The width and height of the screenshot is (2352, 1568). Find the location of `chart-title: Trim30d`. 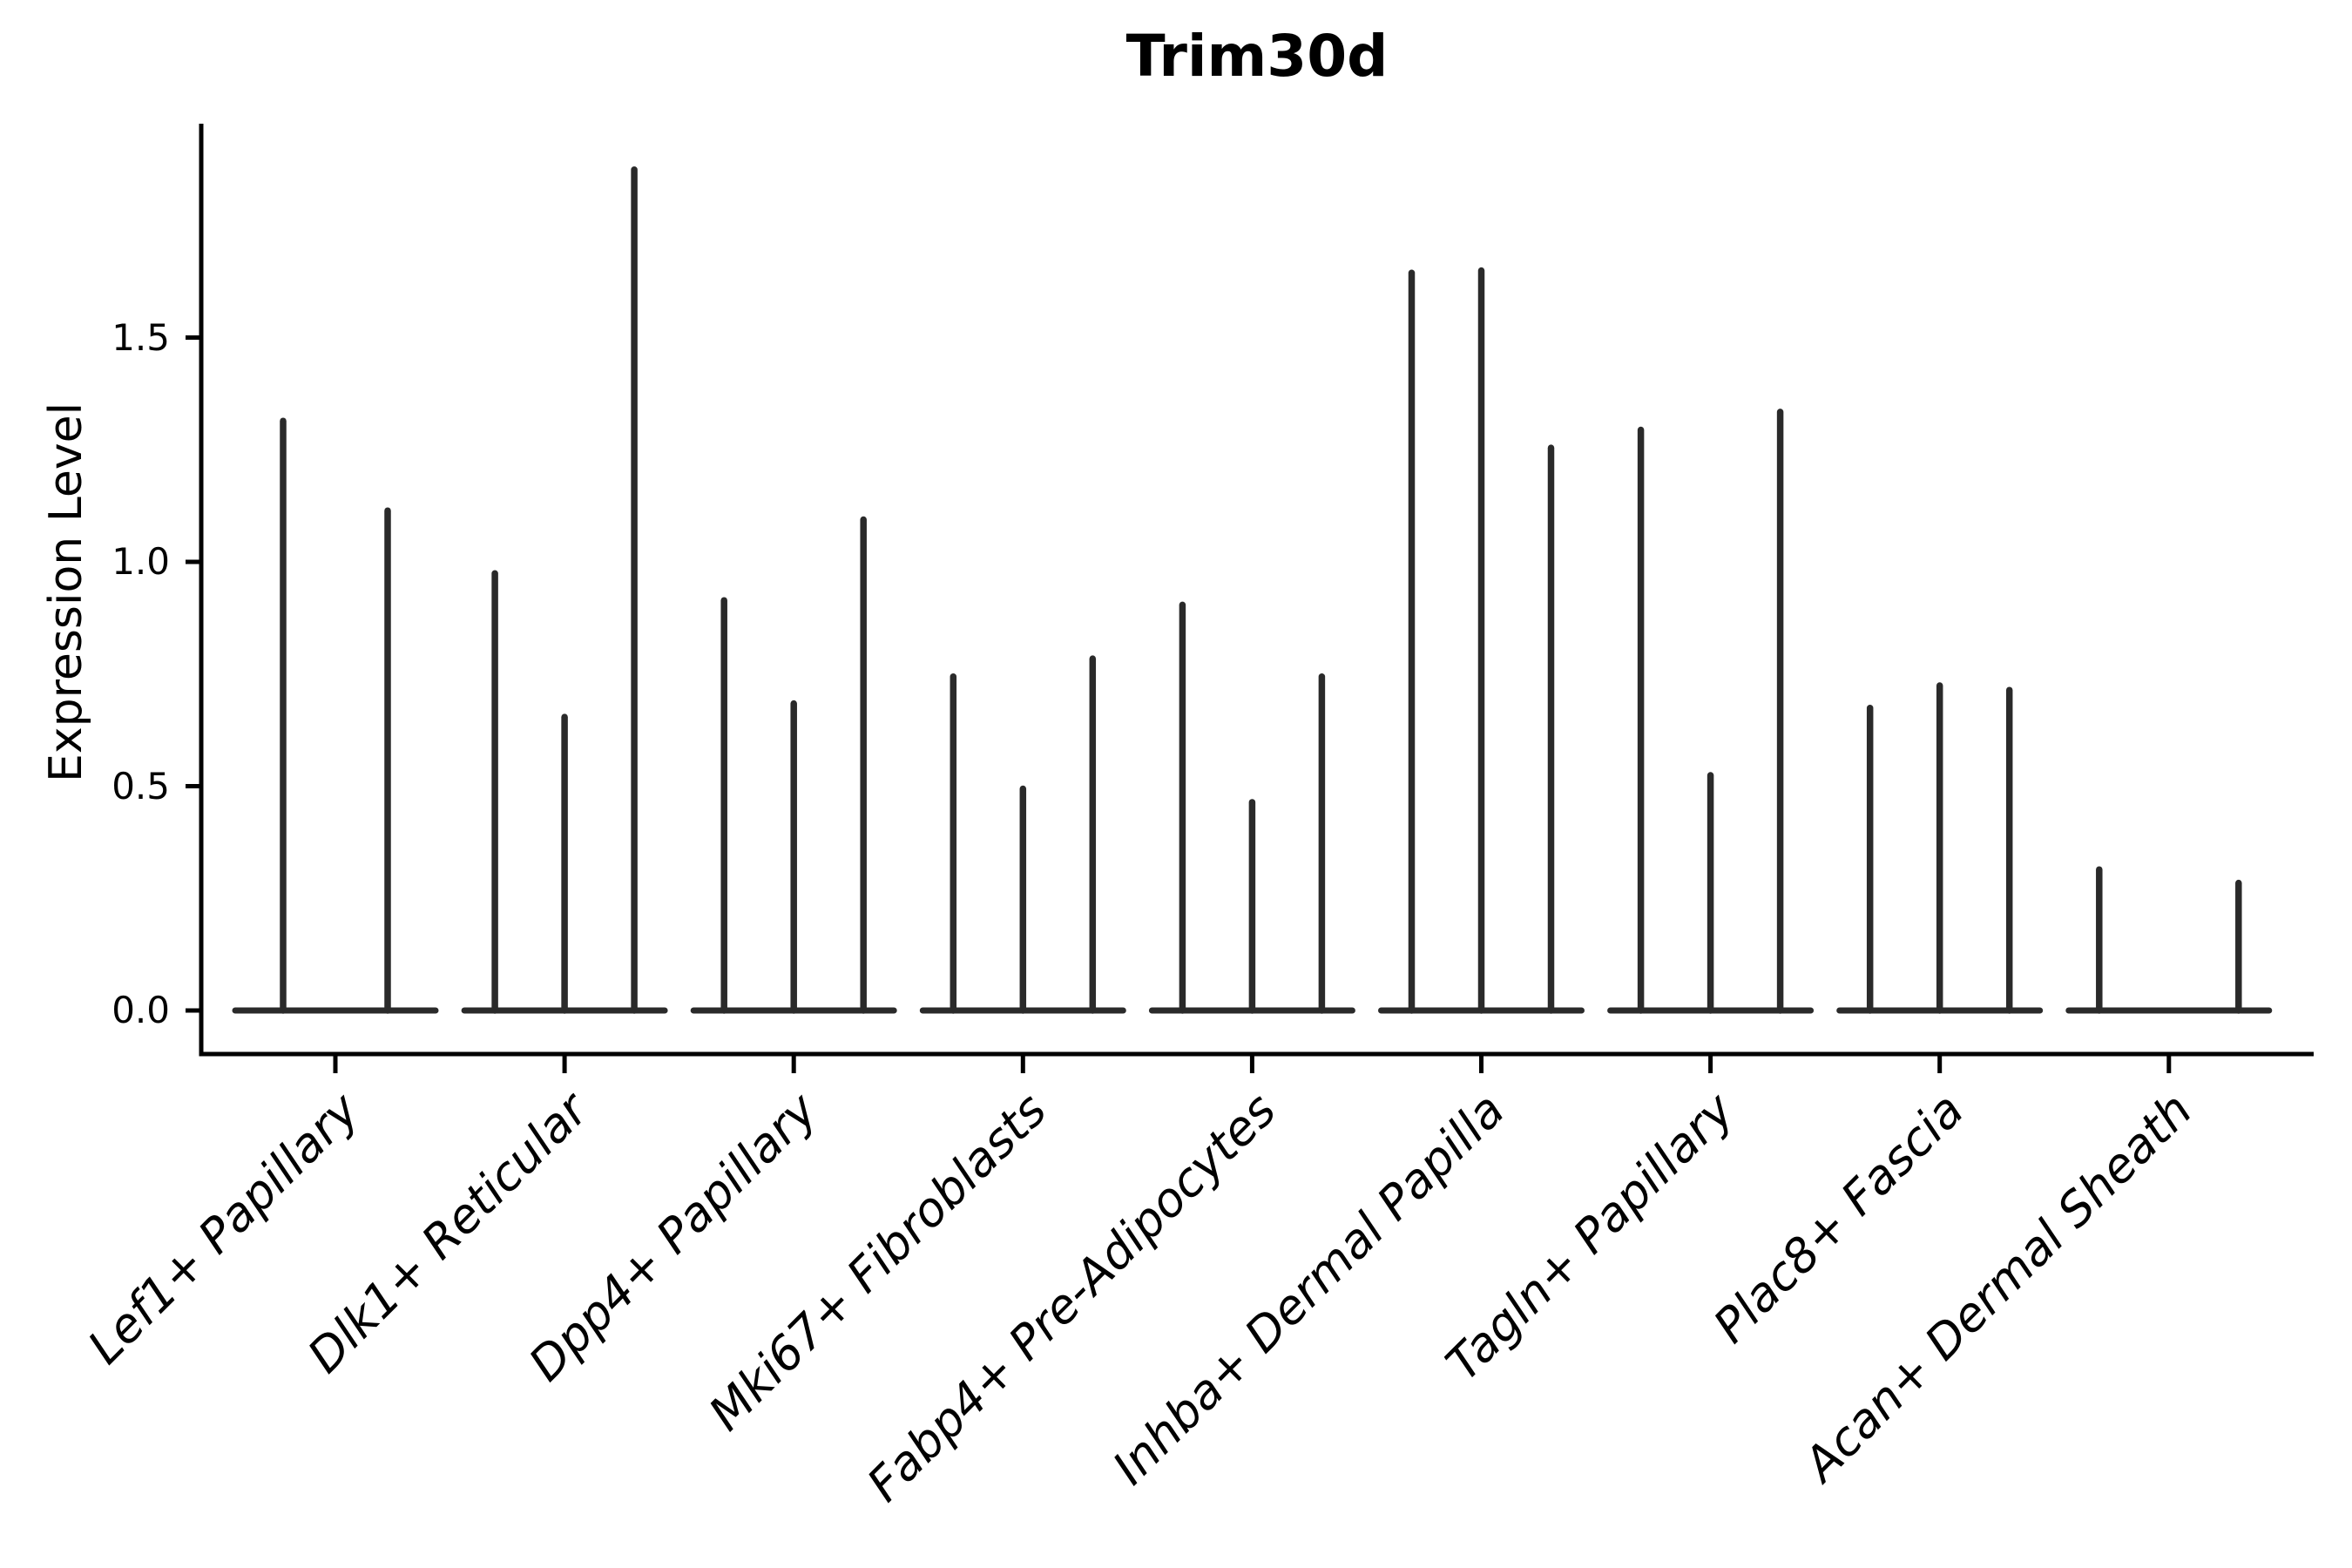

chart-title: Trim30d is located at coordinates (1257, 56).